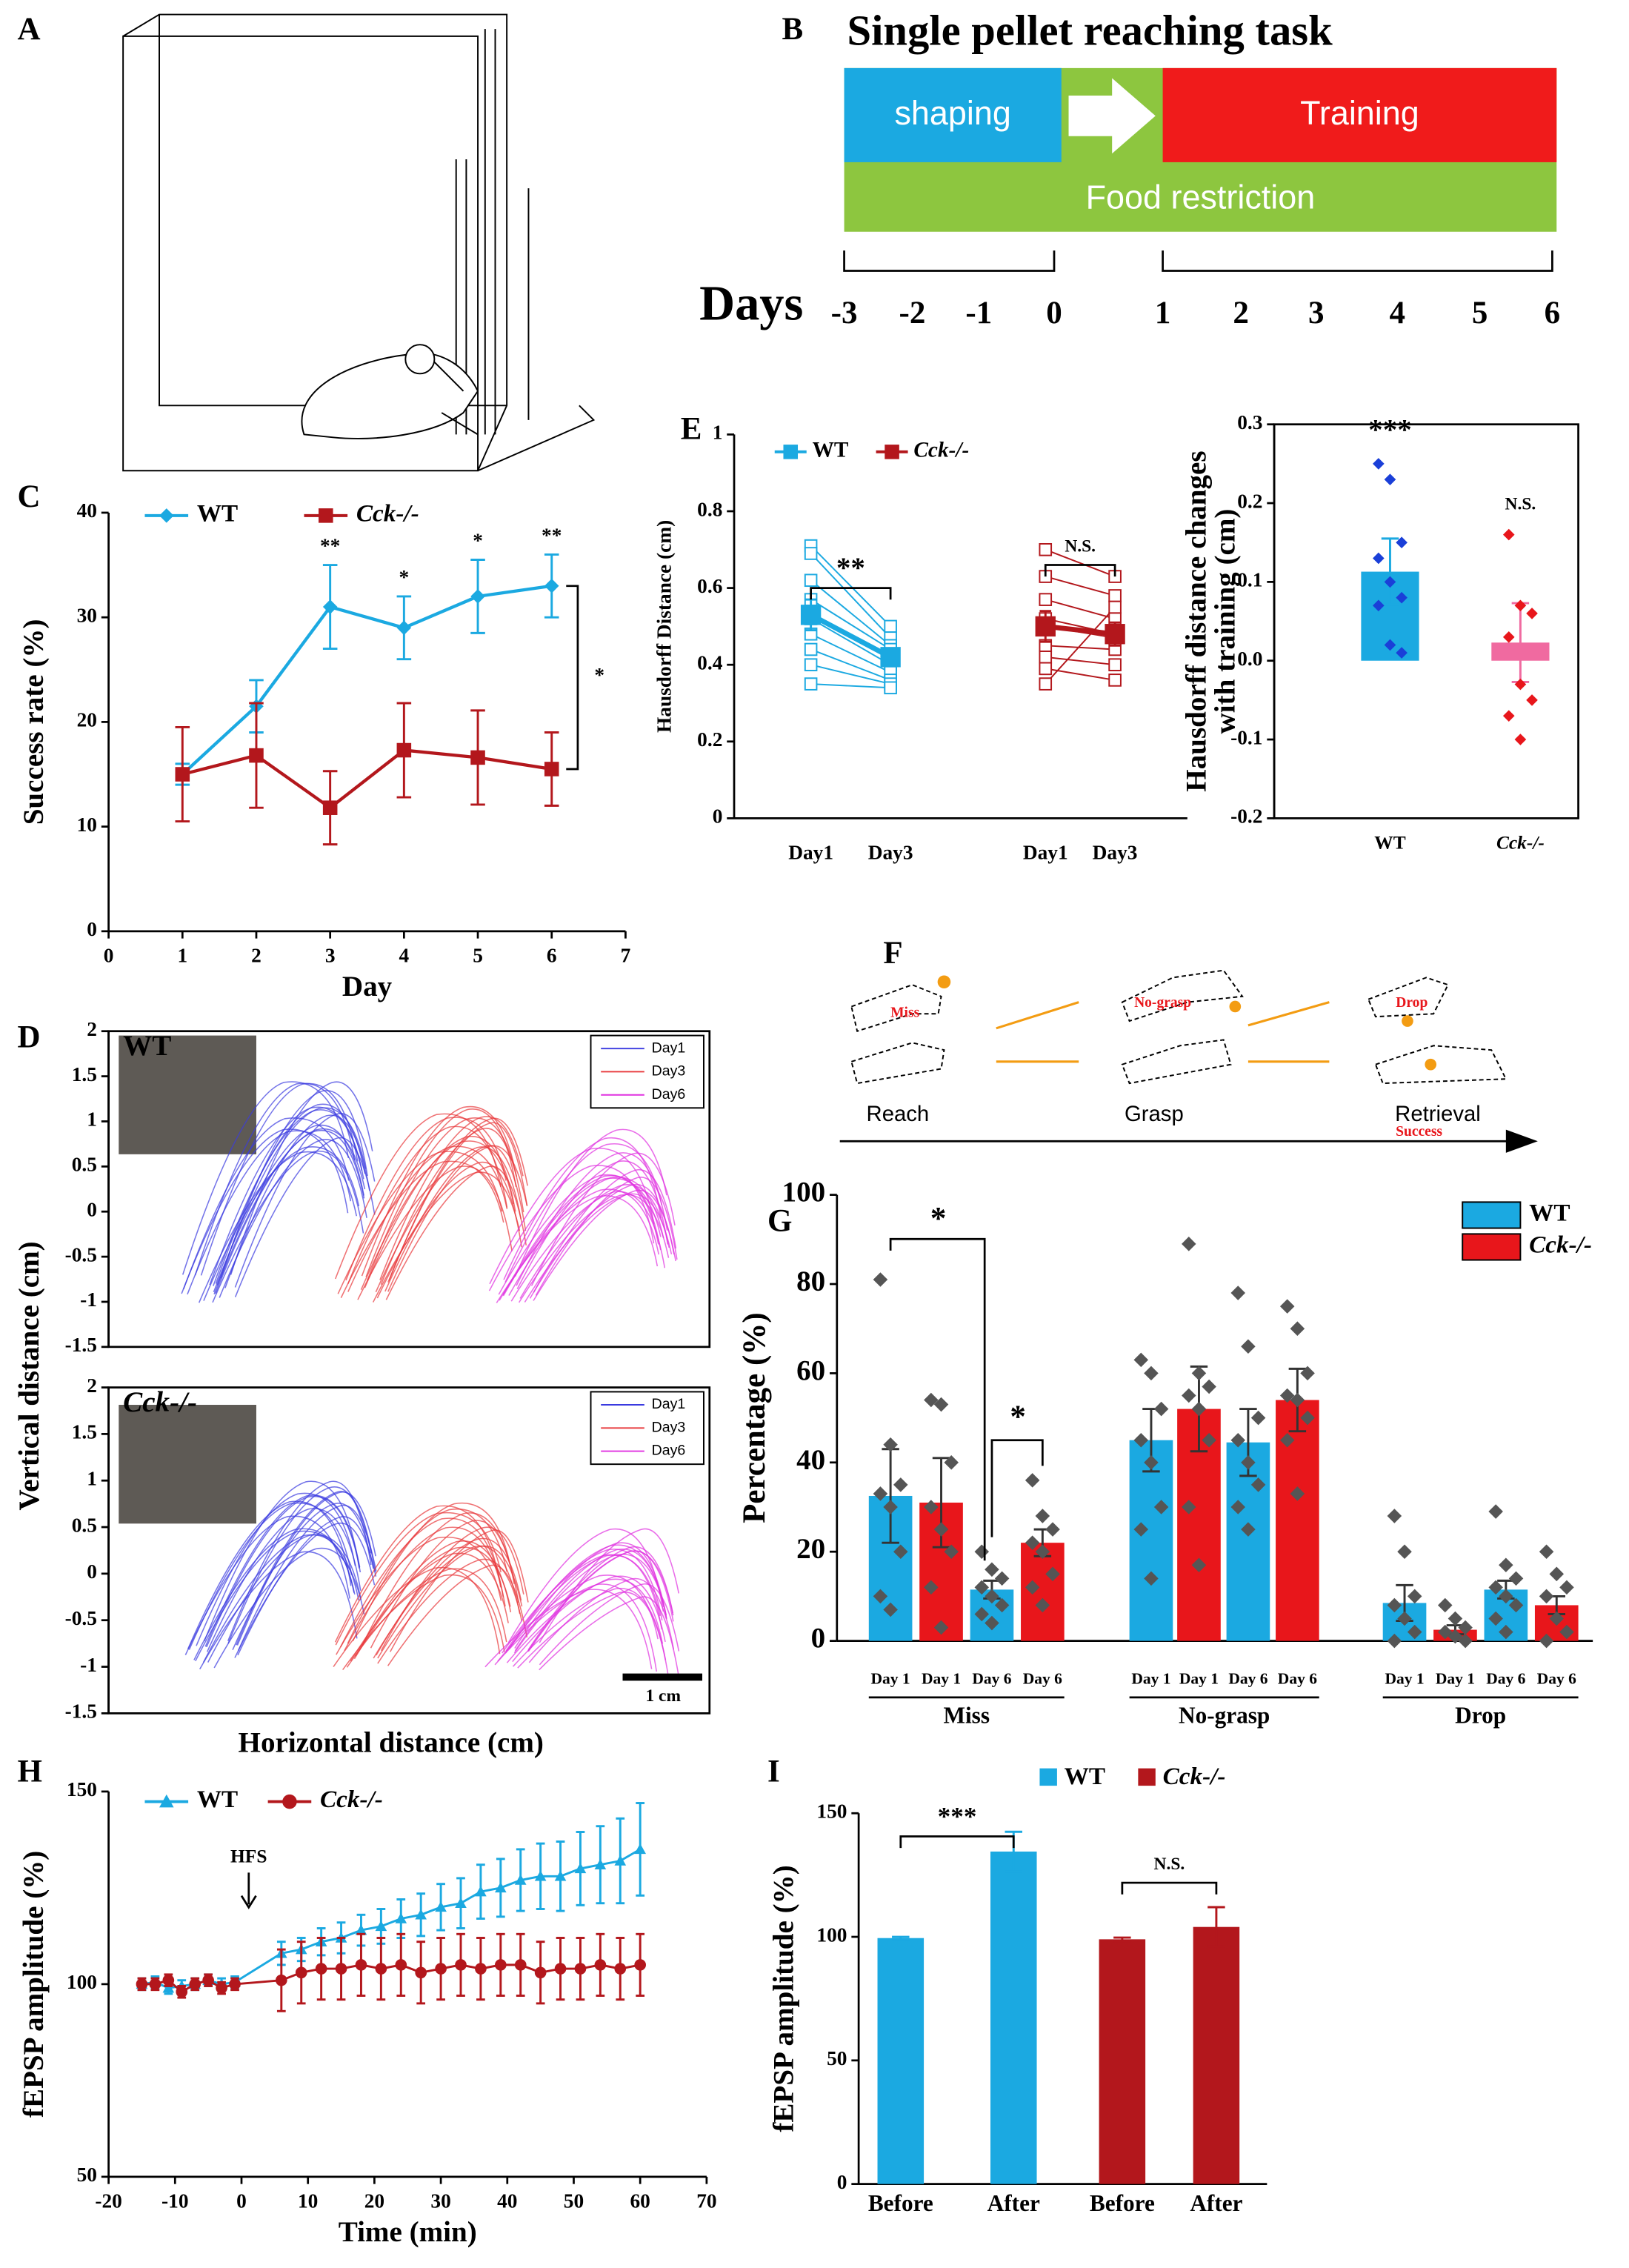 This screenshot has width=1629, height=2268. I want to click on bar, so click(1297, 1520).